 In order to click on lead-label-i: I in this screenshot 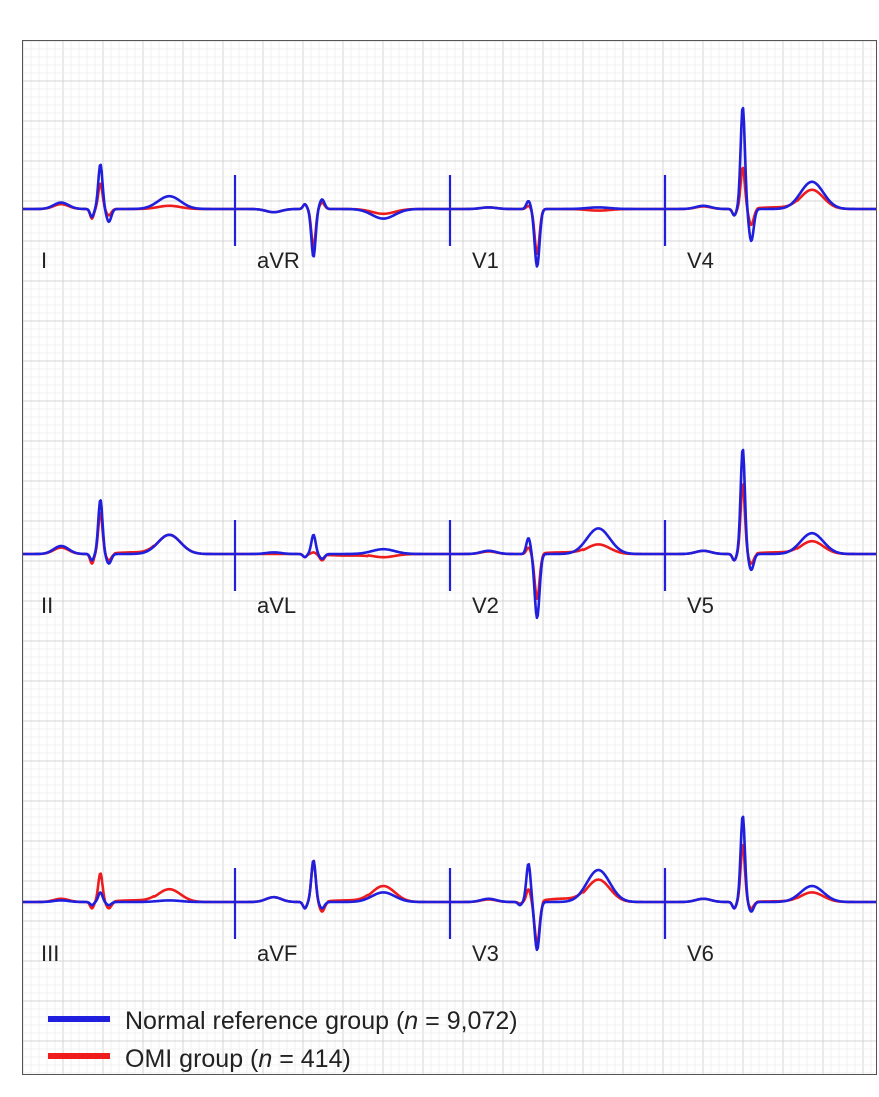, I will do `click(44, 260)`.